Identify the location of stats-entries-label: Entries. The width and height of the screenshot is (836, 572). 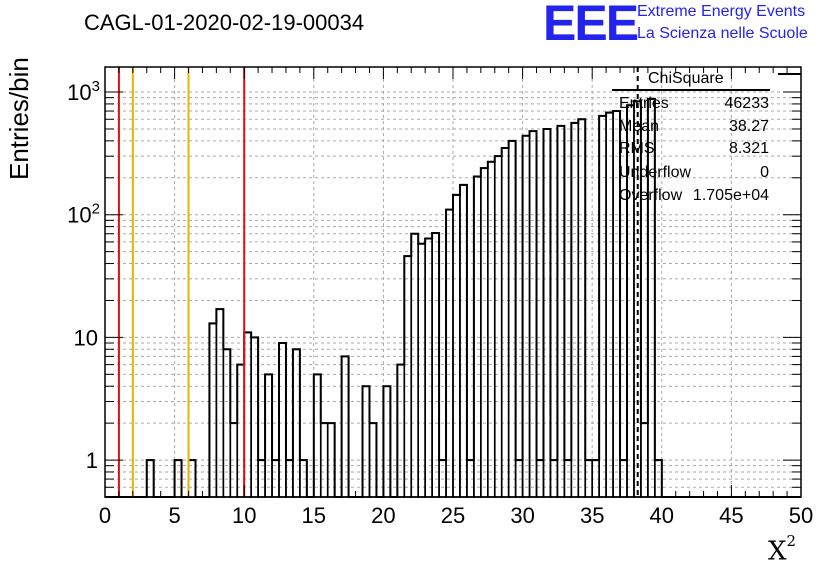
(644, 103).